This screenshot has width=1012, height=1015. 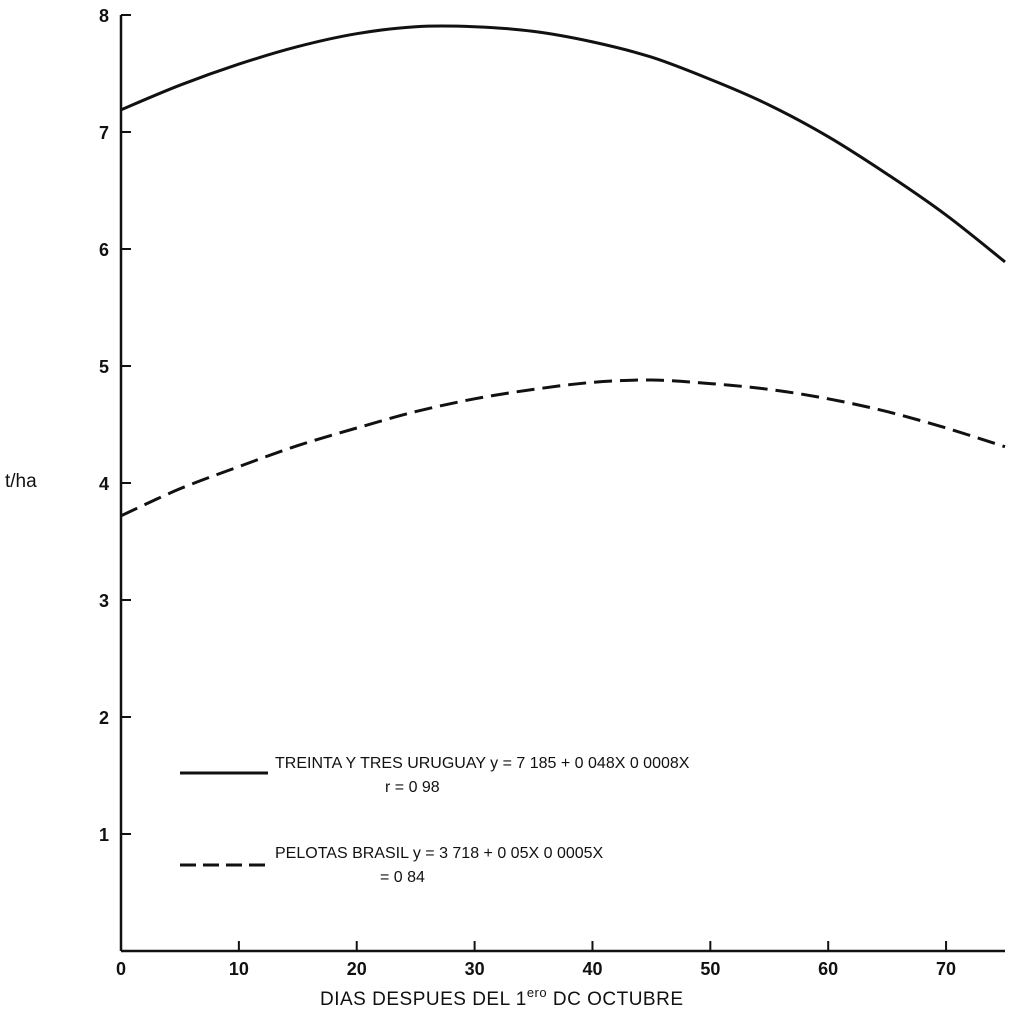 What do you see at coordinates (104, 250) in the screenshot?
I see `y-tick-label: 6` at bounding box center [104, 250].